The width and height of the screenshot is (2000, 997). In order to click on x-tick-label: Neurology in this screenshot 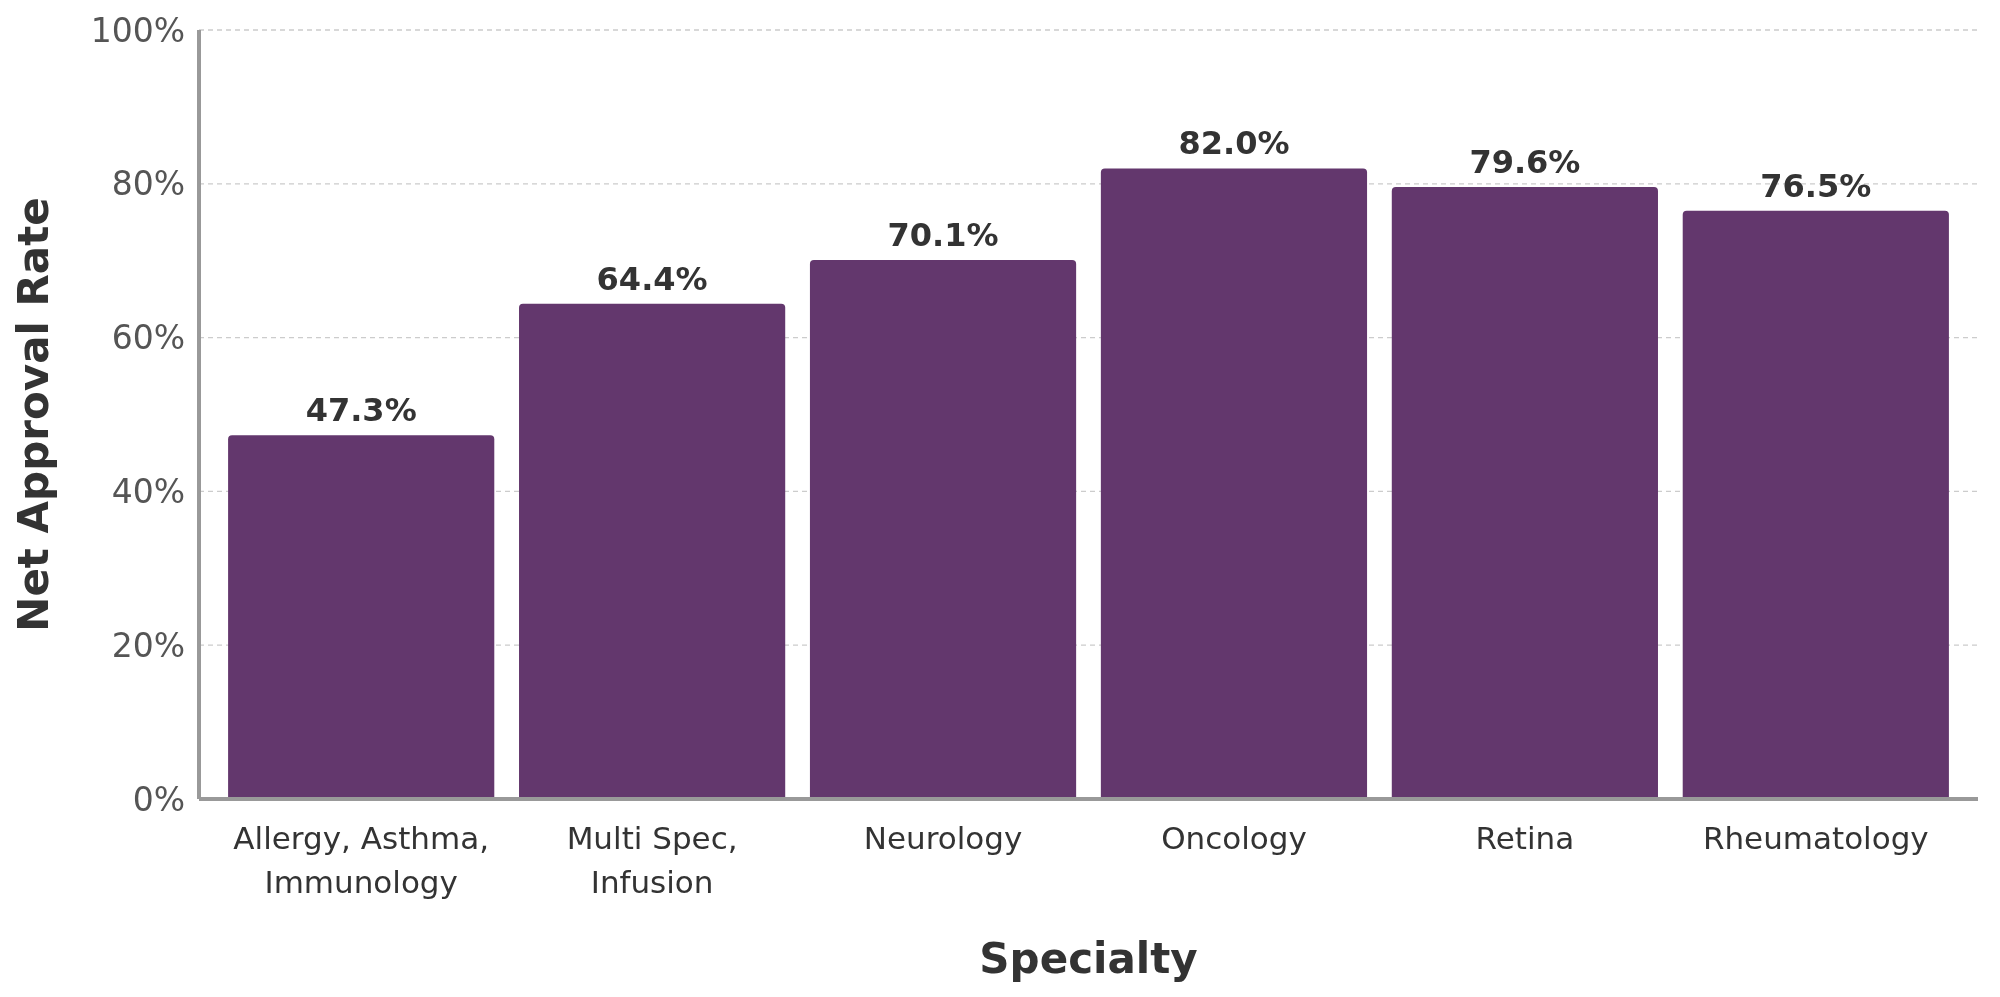, I will do `click(943, 838)`.